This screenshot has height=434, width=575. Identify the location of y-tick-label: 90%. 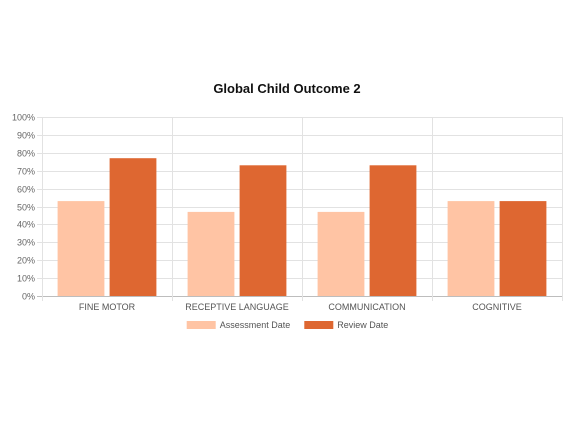
(26, 136).